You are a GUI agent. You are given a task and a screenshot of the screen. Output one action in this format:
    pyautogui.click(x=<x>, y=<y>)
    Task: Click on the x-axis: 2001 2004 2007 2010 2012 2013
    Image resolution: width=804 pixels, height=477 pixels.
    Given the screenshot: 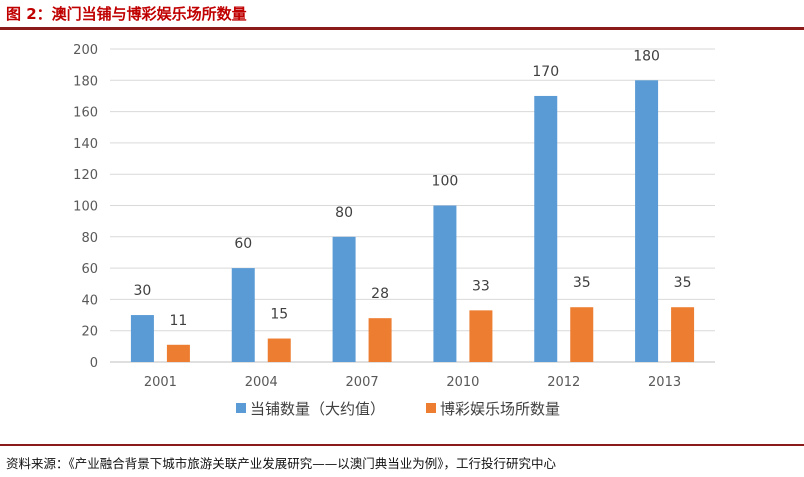 What is the action you would take?
    pyautogui.click(x=412, y=382)
    